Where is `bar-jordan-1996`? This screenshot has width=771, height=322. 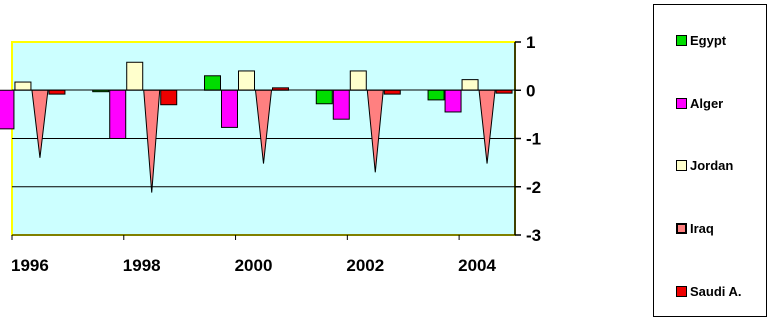 bar-jordan-1996 is located at coordinates (23, 86).